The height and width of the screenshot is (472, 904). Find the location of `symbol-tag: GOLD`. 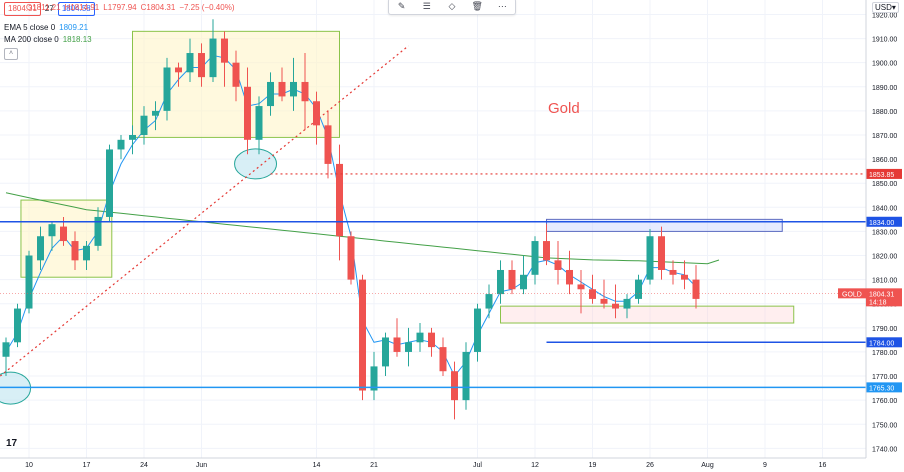

symbol-tag: GOLD is located at coordinates (852, 294).